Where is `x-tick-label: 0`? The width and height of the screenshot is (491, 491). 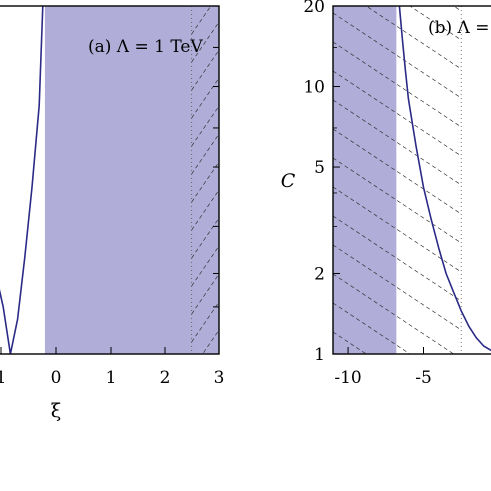 x-tick-label: 0 is located at coordinates (56, 378).